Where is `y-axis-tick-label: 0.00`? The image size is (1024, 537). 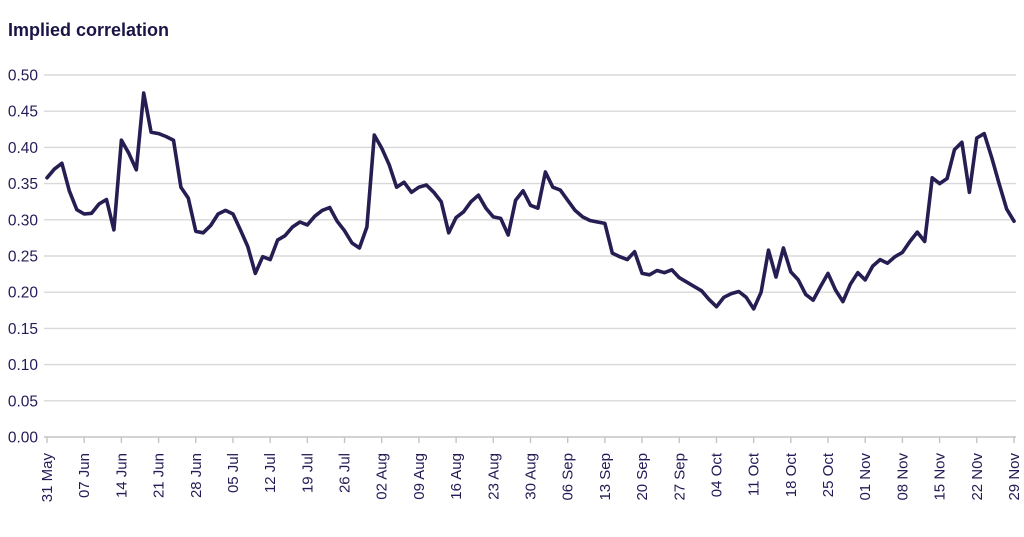
y-axis-tick-label: 0.00 is located at coordinates (23, 438).